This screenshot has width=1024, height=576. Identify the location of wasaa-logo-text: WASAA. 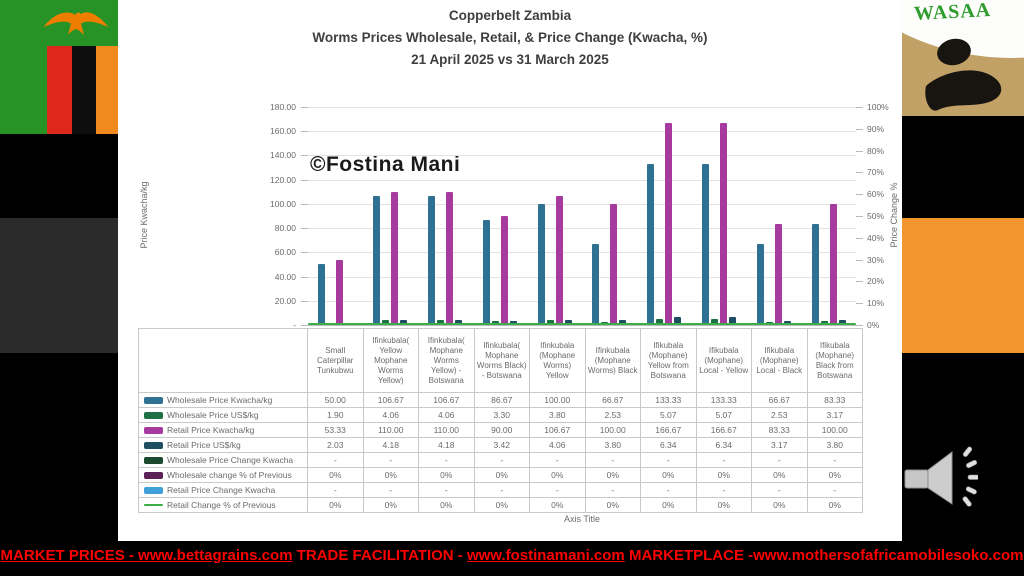
(952, 13).